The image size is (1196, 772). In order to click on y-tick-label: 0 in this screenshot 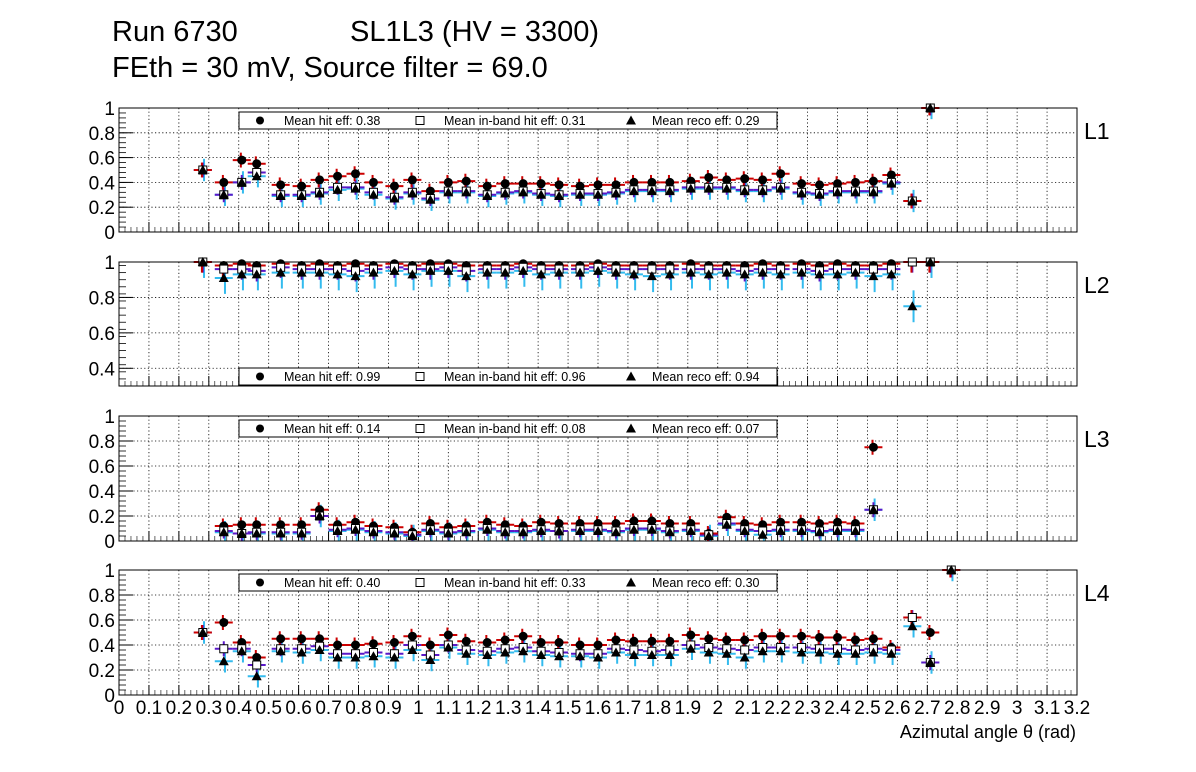, I will do `click(109, 696)`.